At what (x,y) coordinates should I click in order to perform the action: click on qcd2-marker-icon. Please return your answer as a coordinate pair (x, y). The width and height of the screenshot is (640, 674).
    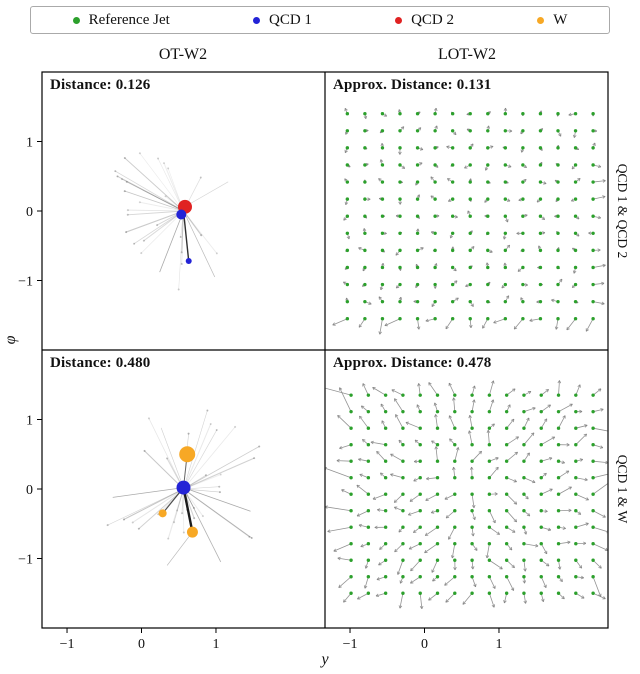
    Looking at the image, I should click on (399, 20).